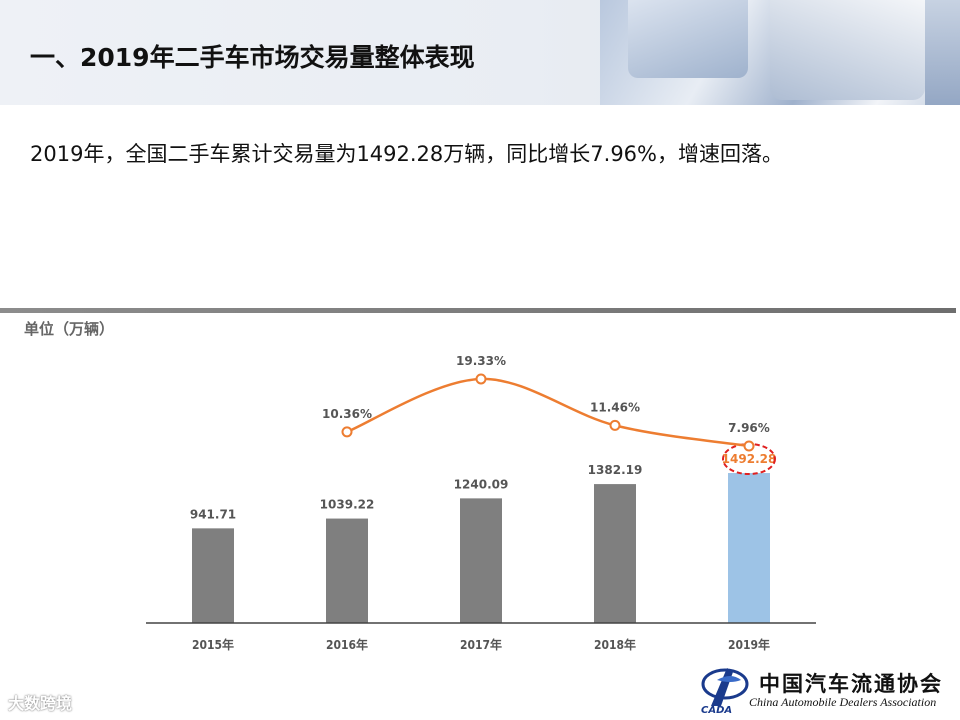 Image resolution: width=960 pixels, height=720 pixels. I want to click on bar-value-label: 1492.28, so click(749, 459).